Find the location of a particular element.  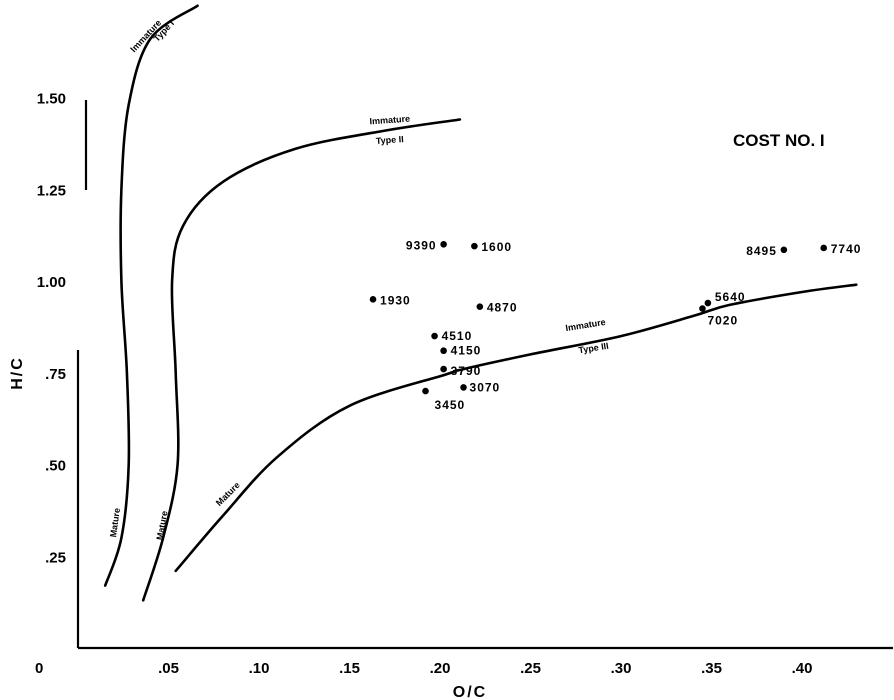

point-label: 7740 is located at coordinates (846, 249).